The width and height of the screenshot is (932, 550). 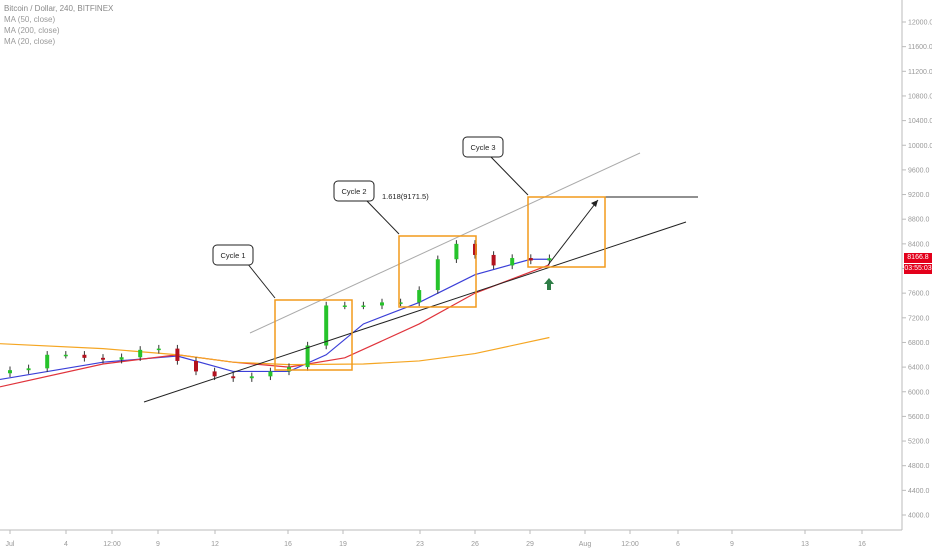 What do you see at coordinates (919, 516) in the screenshot?
I see `price-tick-label: 4000.0` at bounding box center [919, 516].